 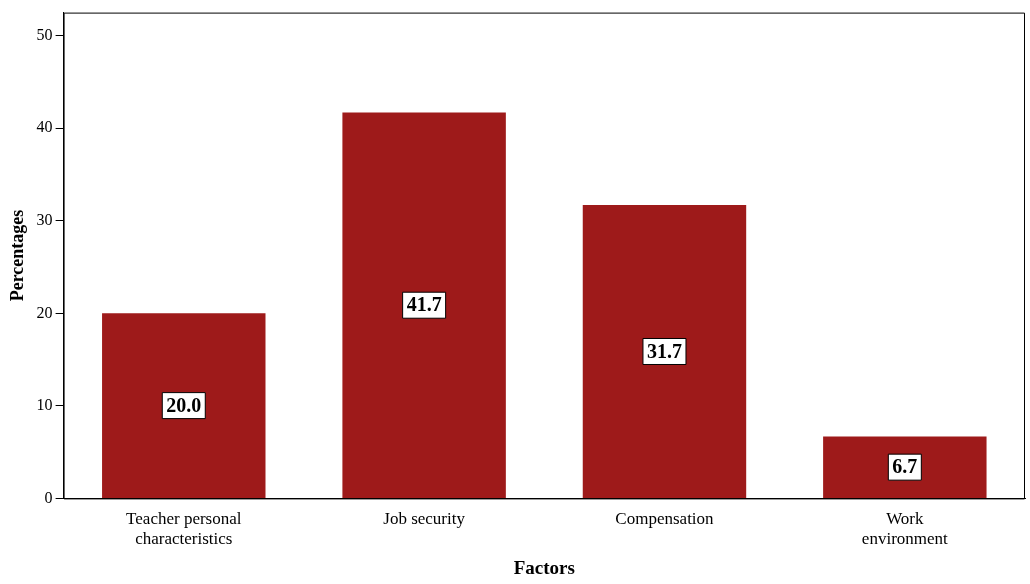 I want to click on x-tick-label: Compensation, so click(x=665, y=519).